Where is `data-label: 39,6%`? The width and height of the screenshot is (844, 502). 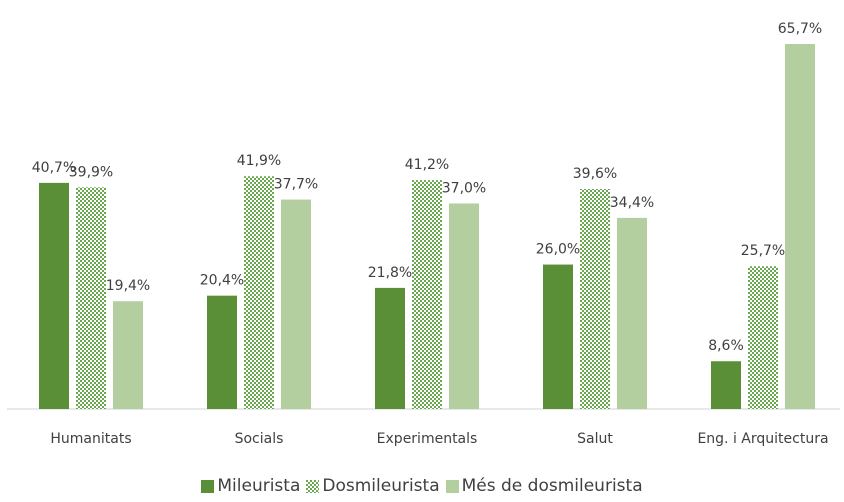
data-label: 39,6% is located at coordinates (595, 174).